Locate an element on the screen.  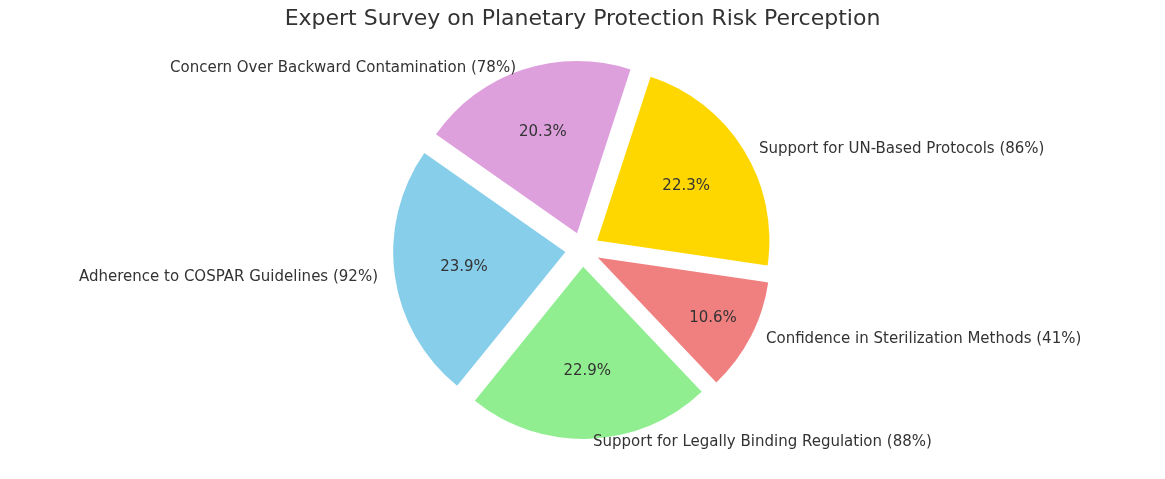
data-label: 22.9% is located at coordinates (587, 370).